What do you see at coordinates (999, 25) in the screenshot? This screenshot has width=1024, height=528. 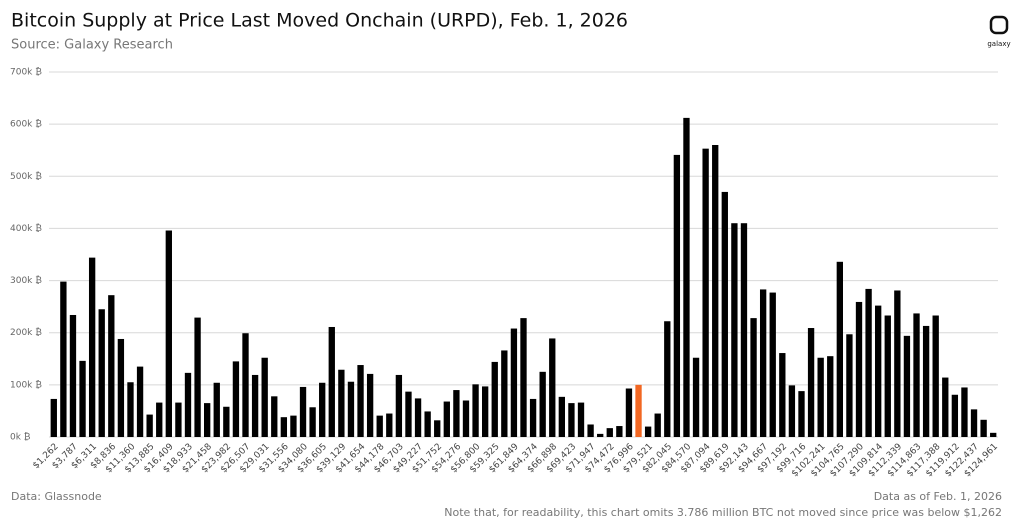 I see `logo-icon` at bounding box center [999, 25].